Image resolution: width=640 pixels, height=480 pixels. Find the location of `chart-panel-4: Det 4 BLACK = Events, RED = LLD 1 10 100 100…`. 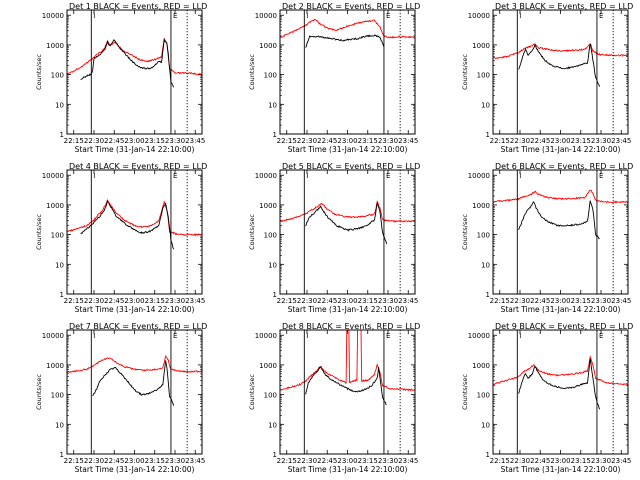

chart-panel-4: Det 4 BLACK = Events, RED = LLD 1 10 100 100… is located at coordinates (121, 238).